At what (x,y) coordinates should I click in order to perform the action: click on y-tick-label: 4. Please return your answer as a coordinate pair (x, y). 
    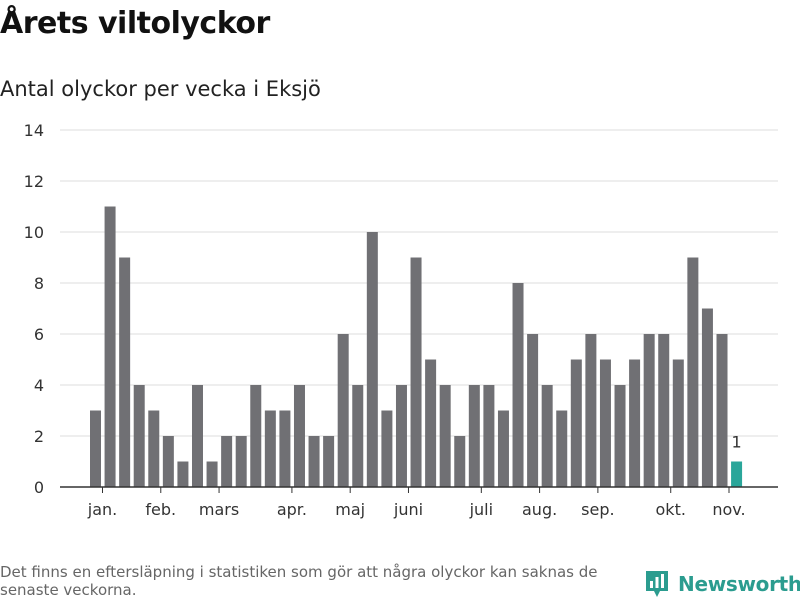
    Looking at the image, I should click on (39, 385).